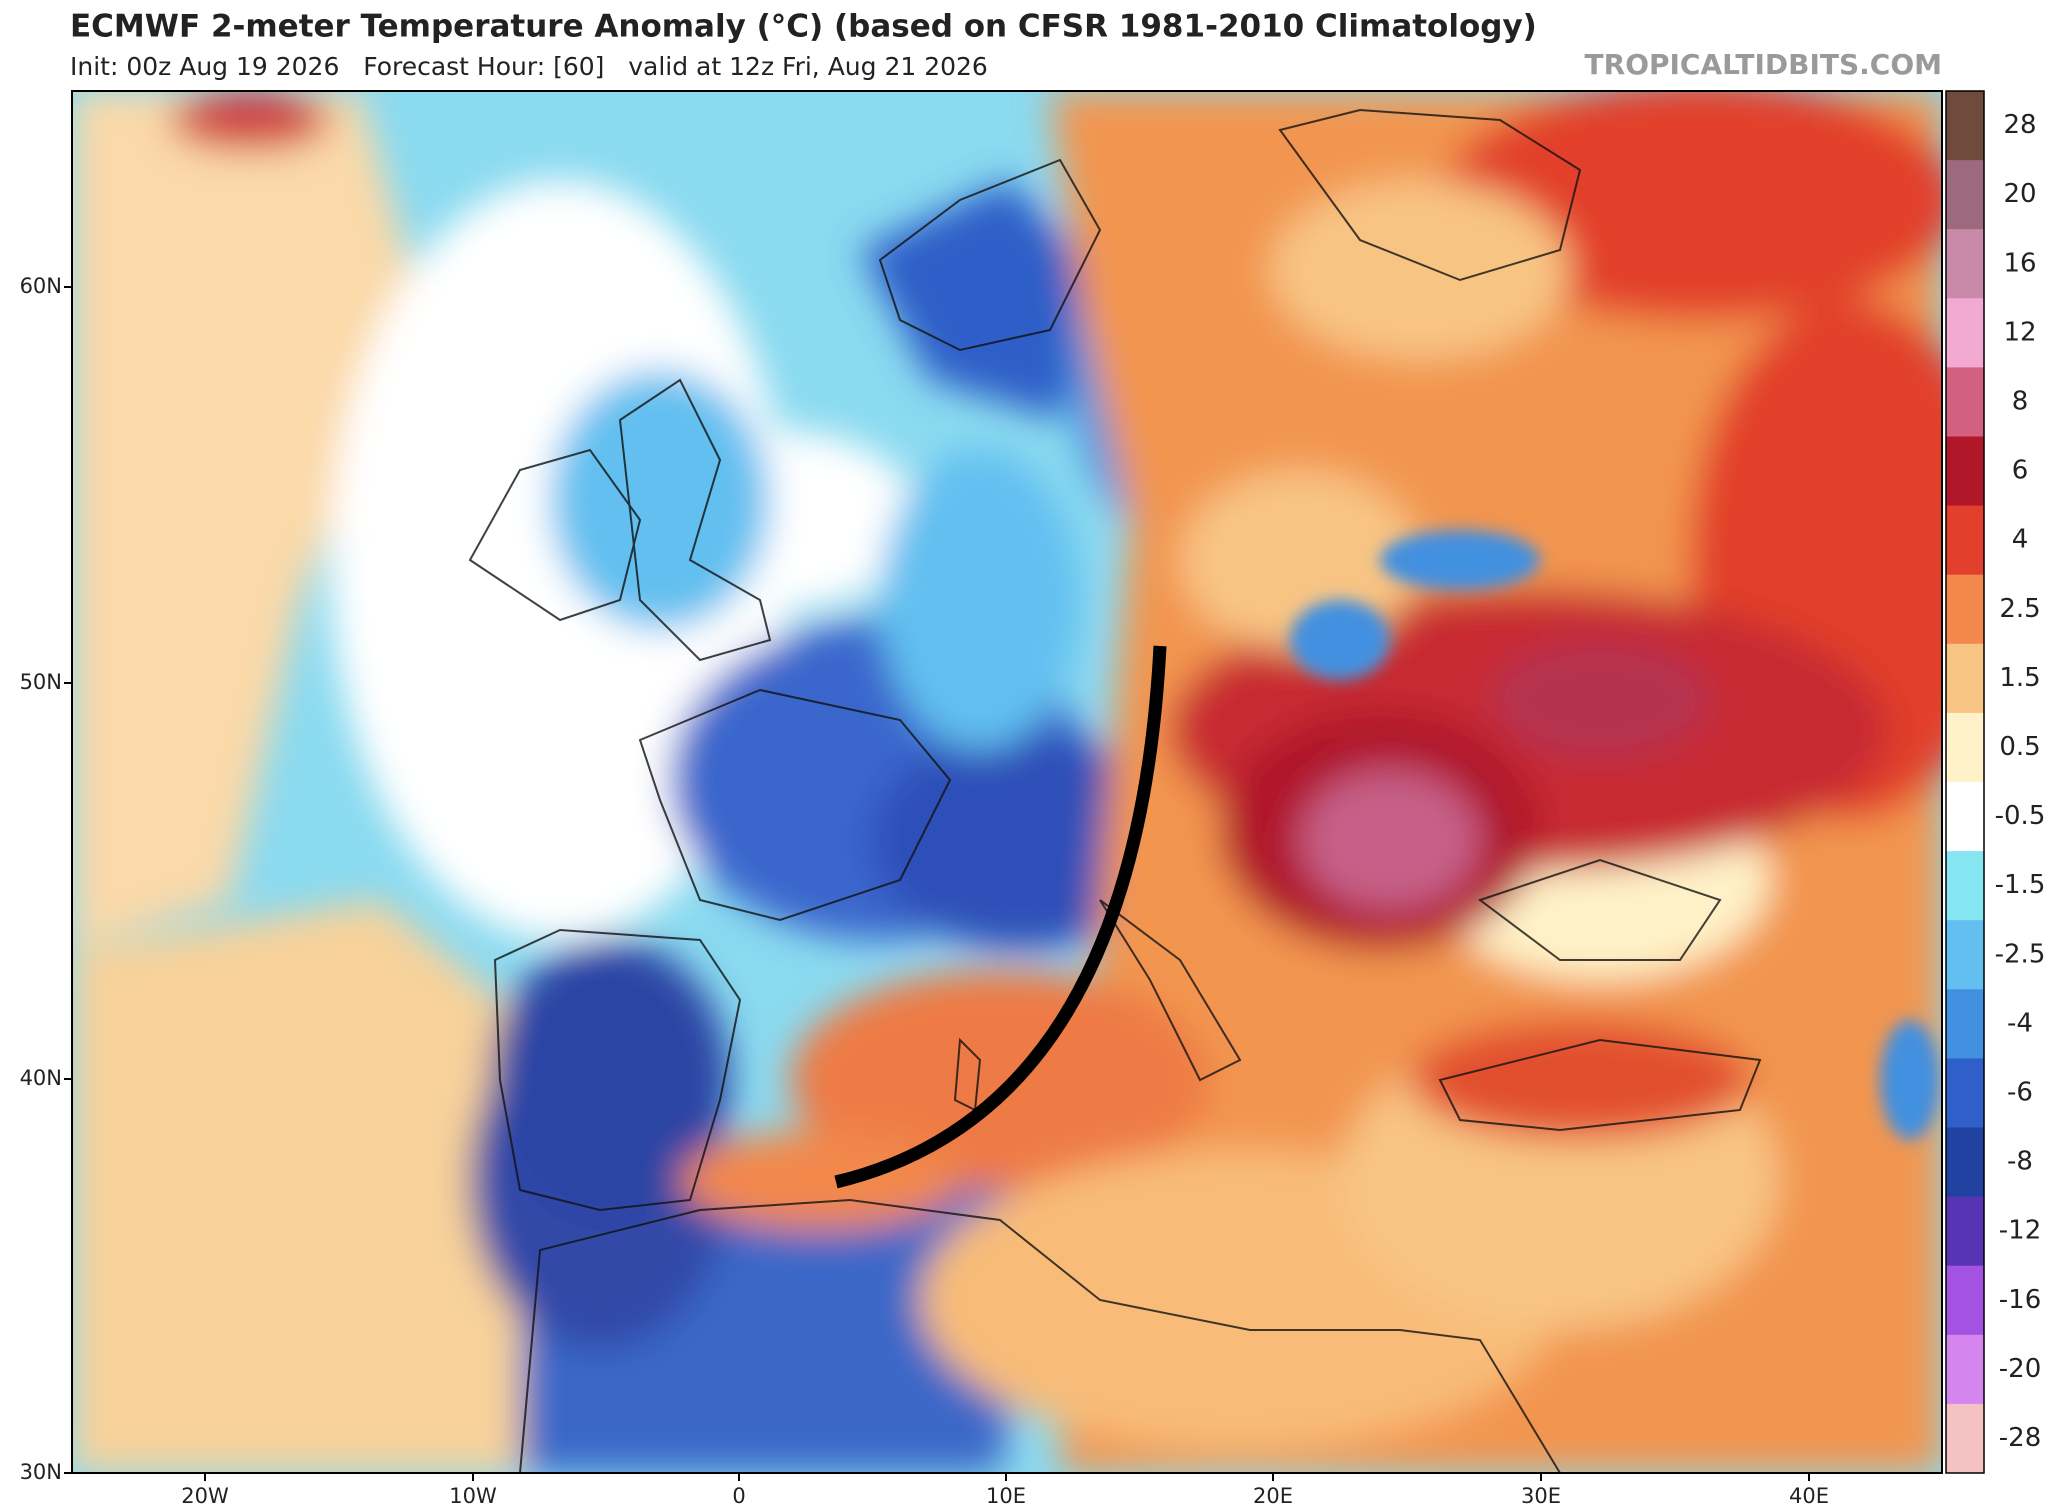 The height and width of the screenshot is (1512, 2048). Describe the element at coordinates (2019, 194) in the screenshot. I see `colorbar-label: 20` at that location.